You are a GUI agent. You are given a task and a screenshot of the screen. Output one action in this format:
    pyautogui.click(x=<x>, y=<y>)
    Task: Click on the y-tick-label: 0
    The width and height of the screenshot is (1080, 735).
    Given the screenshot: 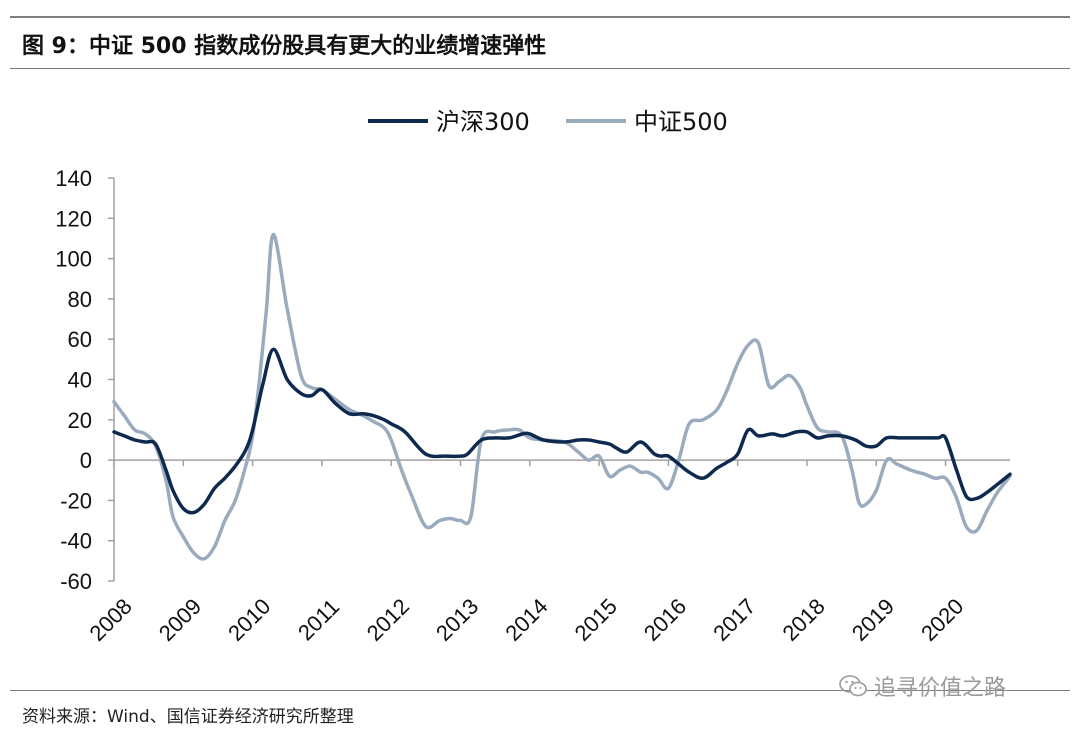 What is the action you would take?
    pyautogui.click(x=86, y=460)
    